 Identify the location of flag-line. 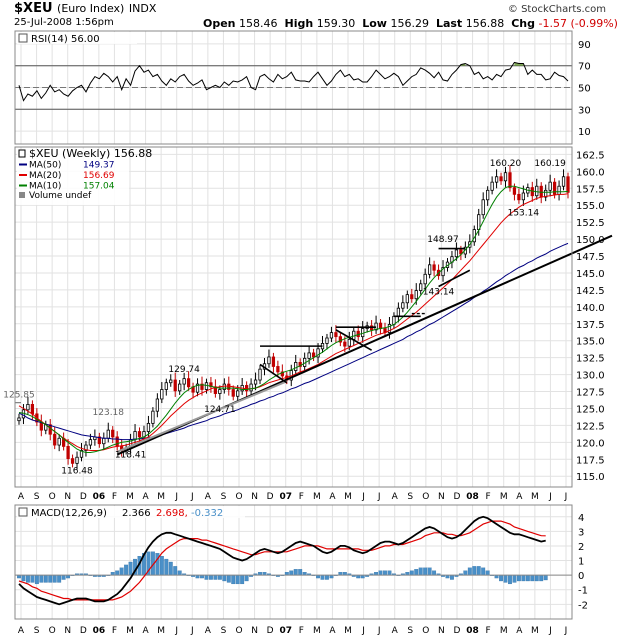
(273, 373).